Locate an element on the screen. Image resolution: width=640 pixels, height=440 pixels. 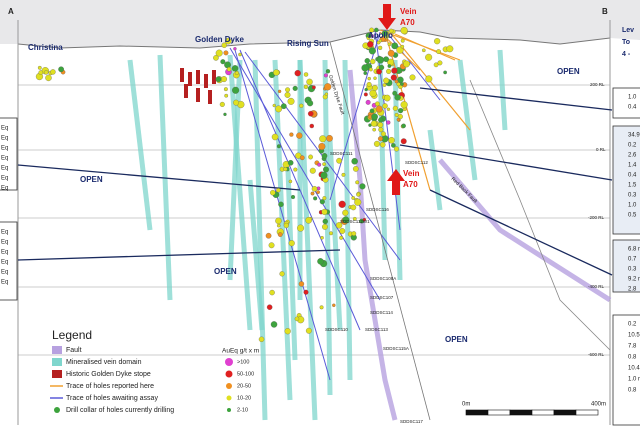
open-label: OPEN is located at coordinates (568, 71).